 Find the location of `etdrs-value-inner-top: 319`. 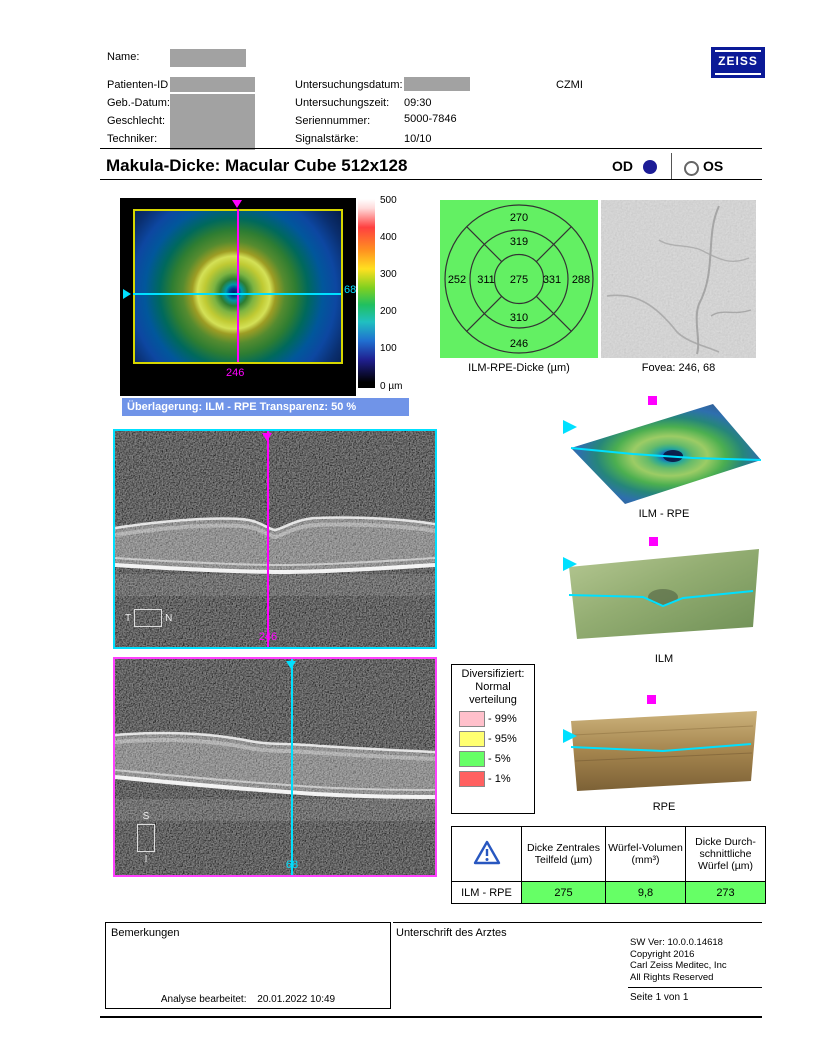

etdrs-value-inner-top: 319 is located at coordinates (519, 242).